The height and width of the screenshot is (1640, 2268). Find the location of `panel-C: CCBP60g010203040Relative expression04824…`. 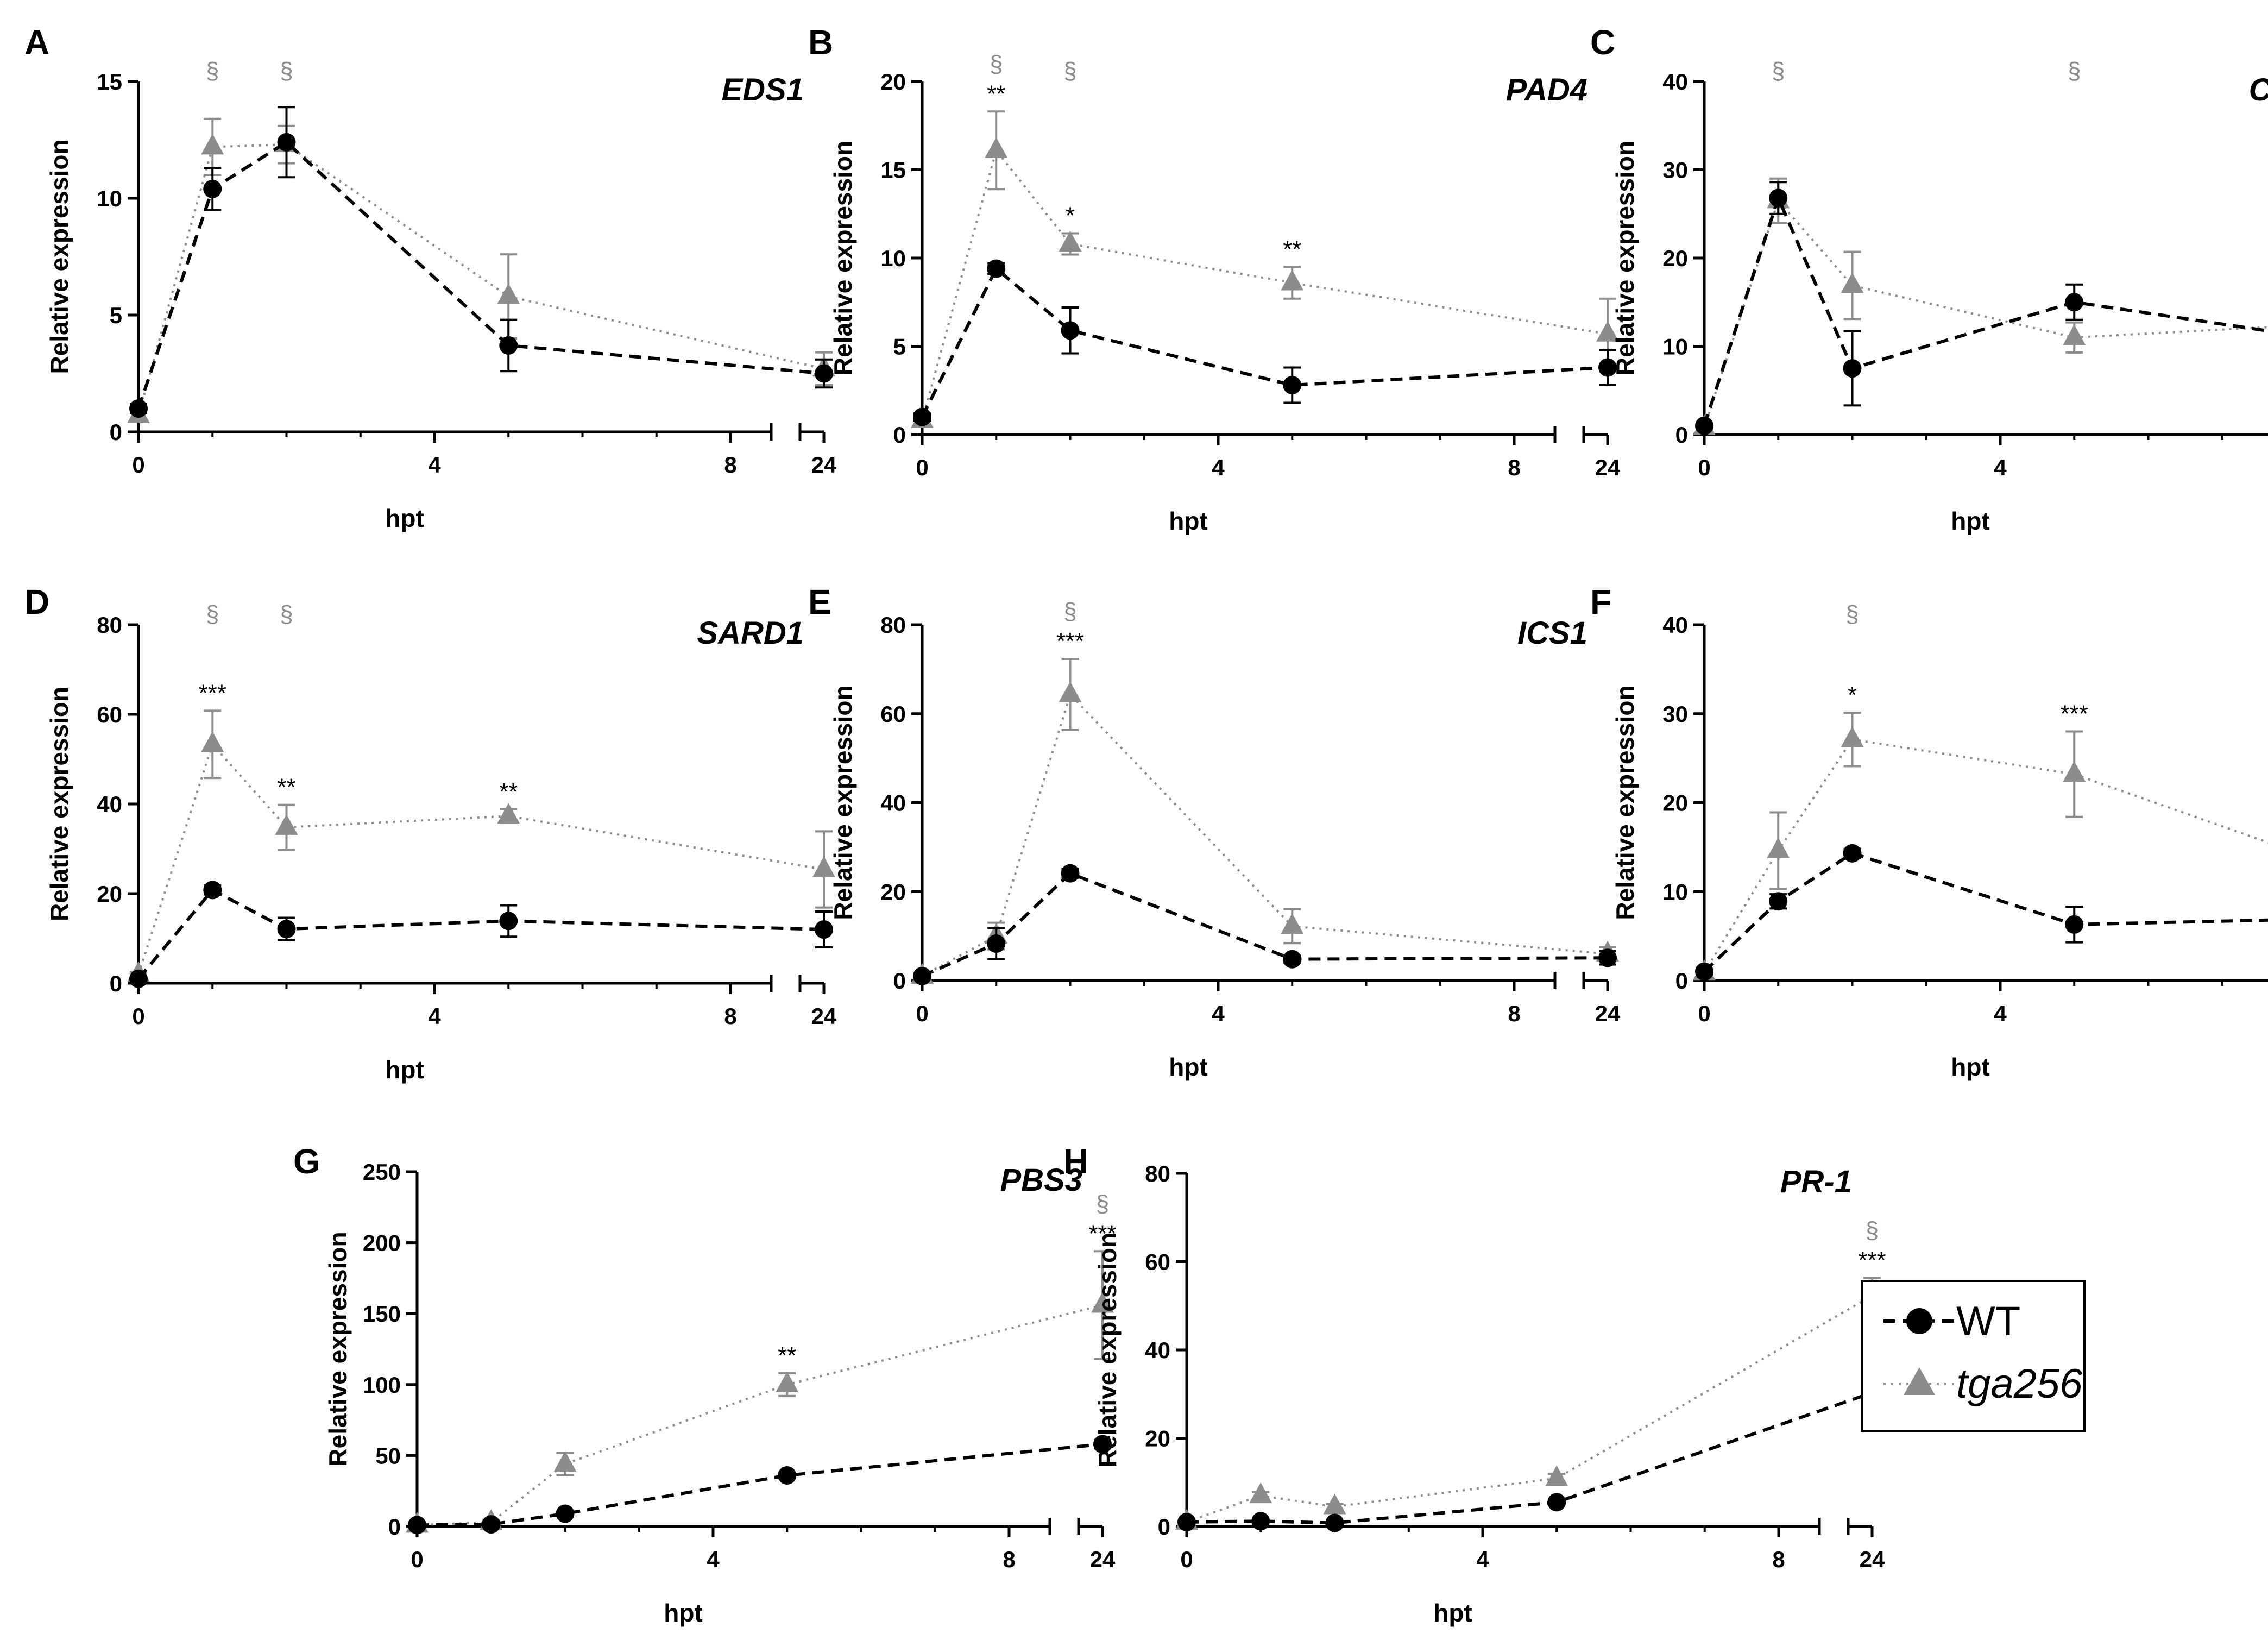

panel-C: CCBP60g010203040Relative expression04824… is located at coordinates (1929, 279).